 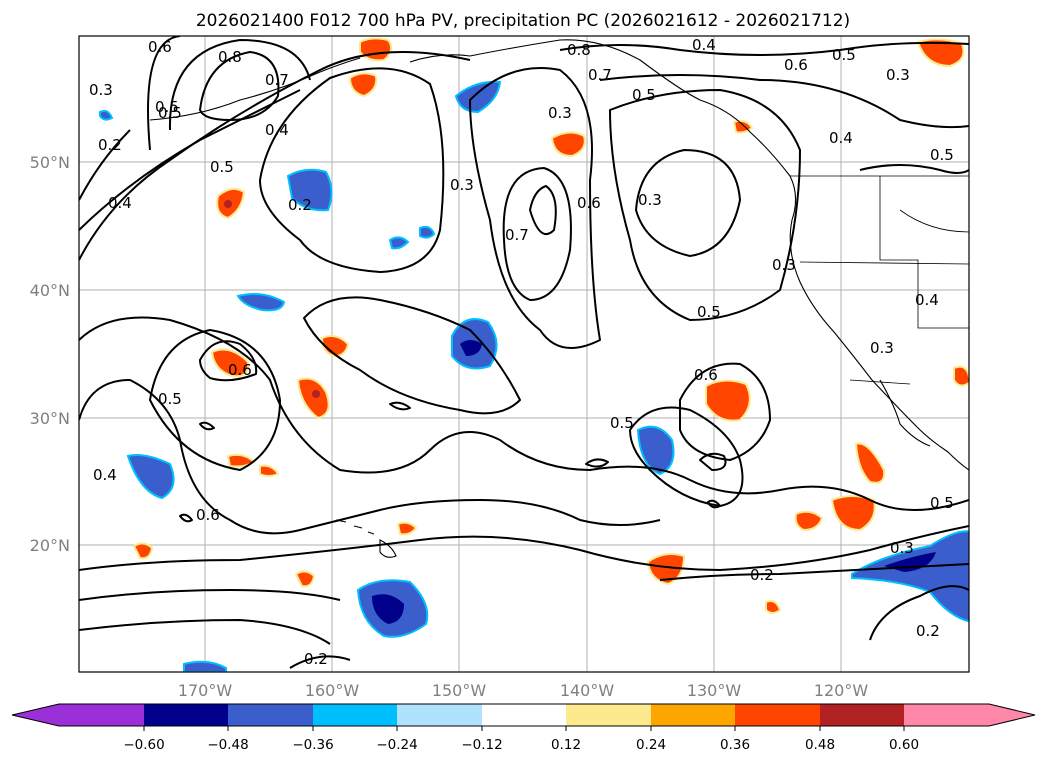 What do you see at coordinates (820, 745) in the screenshot?
I see `colorbar-tick-label: 0.48` at bounding box center [820, 745].